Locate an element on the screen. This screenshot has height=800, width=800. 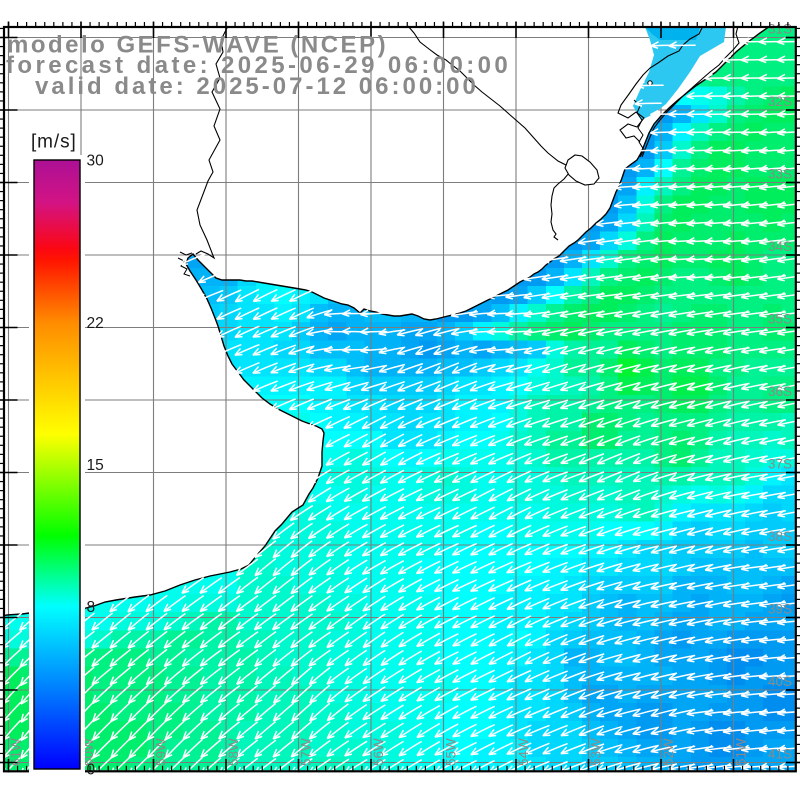
svg-text: 33S is located at coordinates (780, 174).